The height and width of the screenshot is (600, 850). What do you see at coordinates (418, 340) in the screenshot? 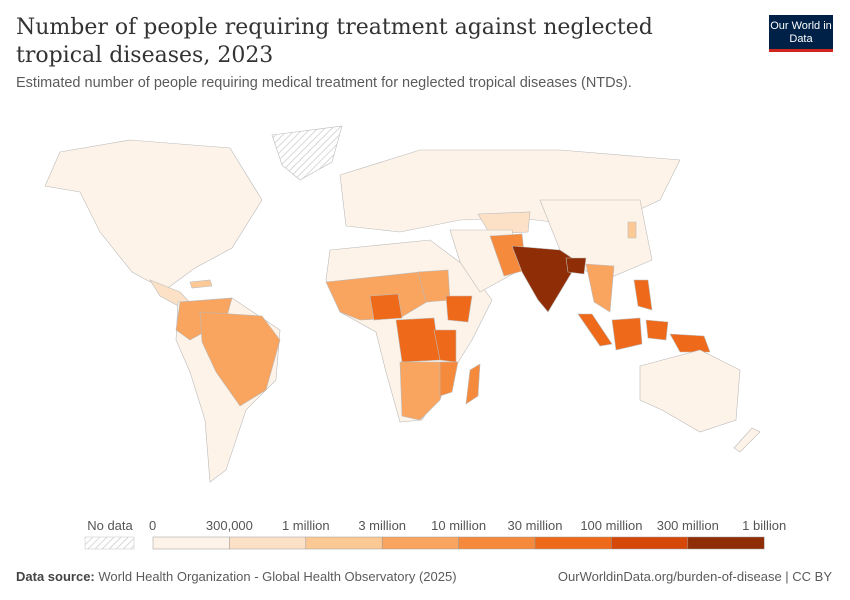
I see `dr-congo` at bounding box center [418, 340].